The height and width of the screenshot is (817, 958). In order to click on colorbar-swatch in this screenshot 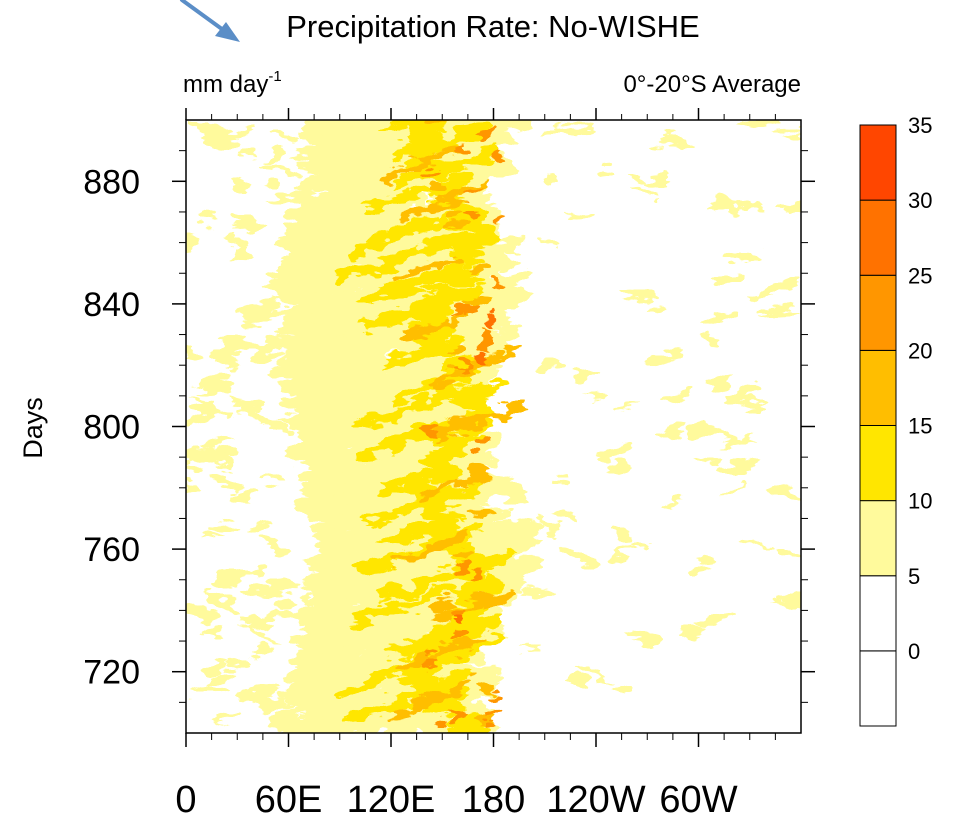, I will do `click(878, 312)`.